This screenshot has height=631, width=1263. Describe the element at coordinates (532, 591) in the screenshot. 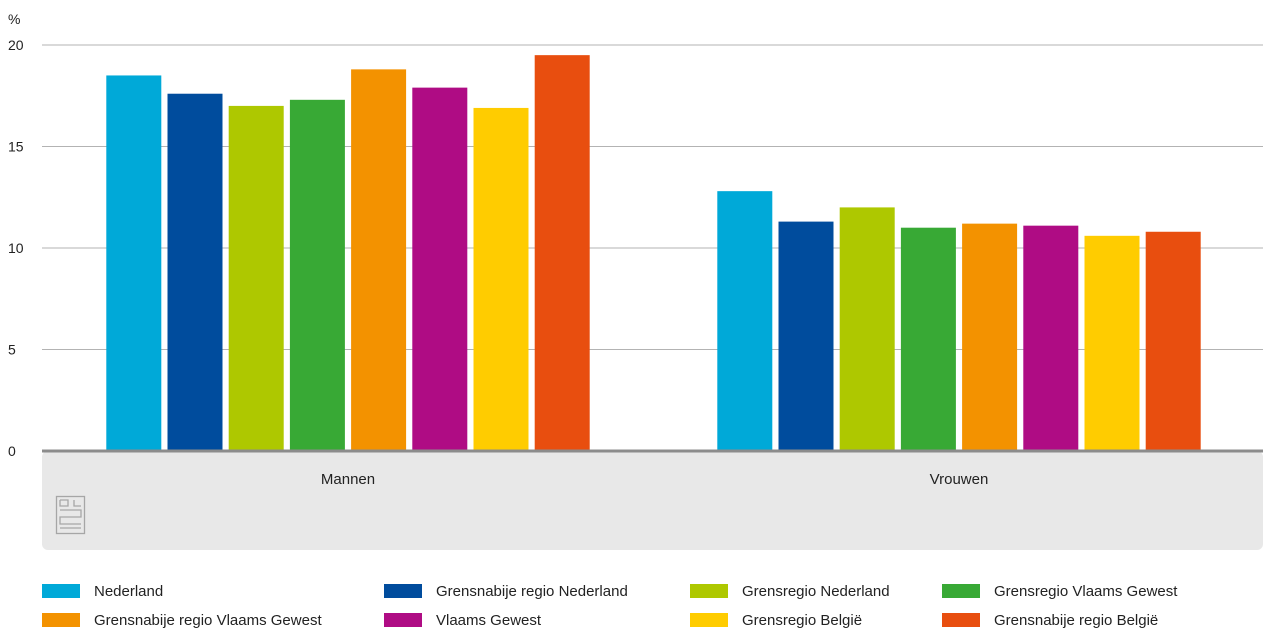

I see `legend-label: Grensnabije regio Nederland` at that location.